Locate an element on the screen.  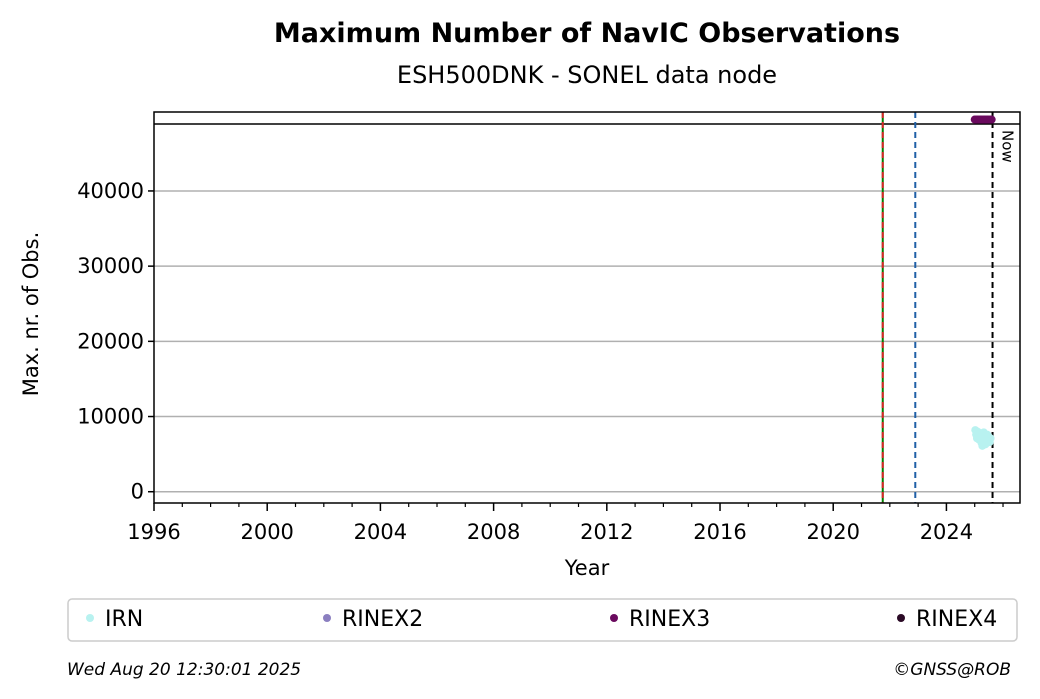
y-tick-label: 0 is located at coordinates (137, 492).